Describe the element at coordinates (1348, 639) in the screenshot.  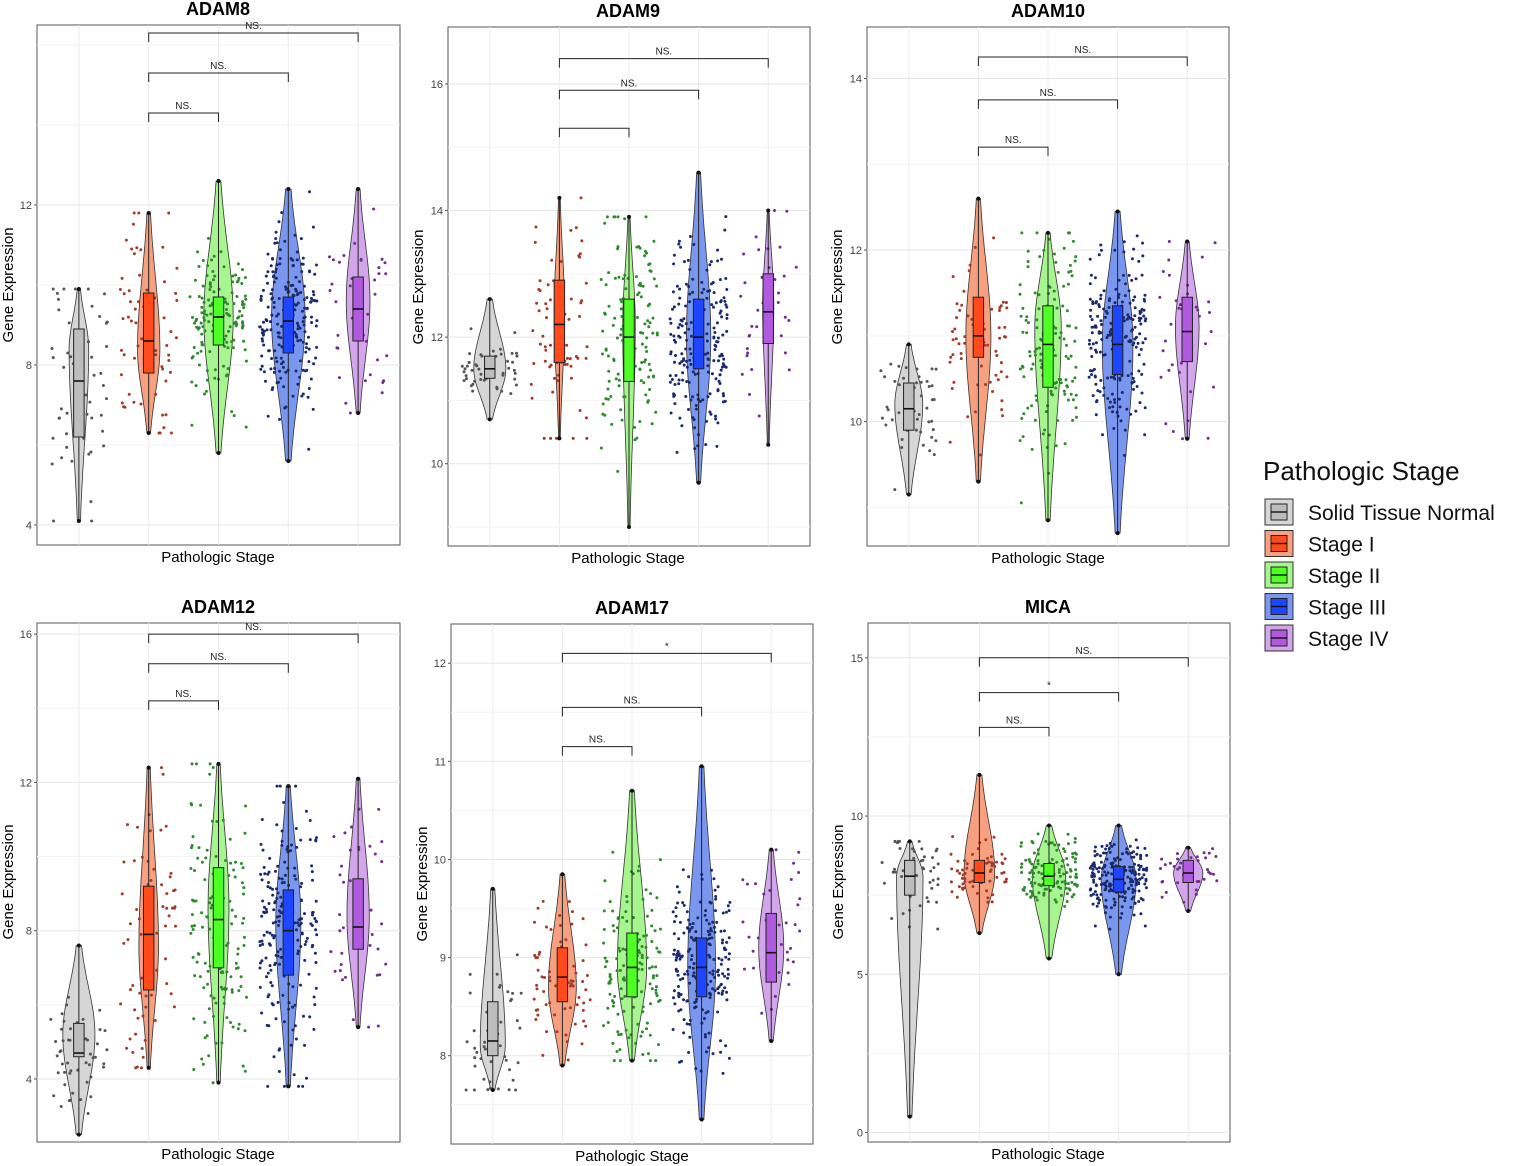
I see `legend-label: Stage IV` at that location.